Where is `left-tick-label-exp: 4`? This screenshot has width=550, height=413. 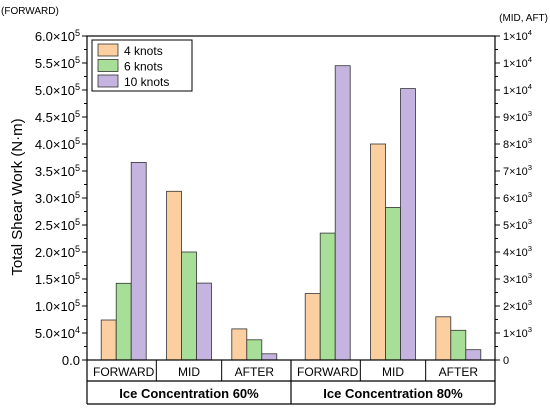 left-tick-label-exp: 4 is located at coordinates (77, 330).